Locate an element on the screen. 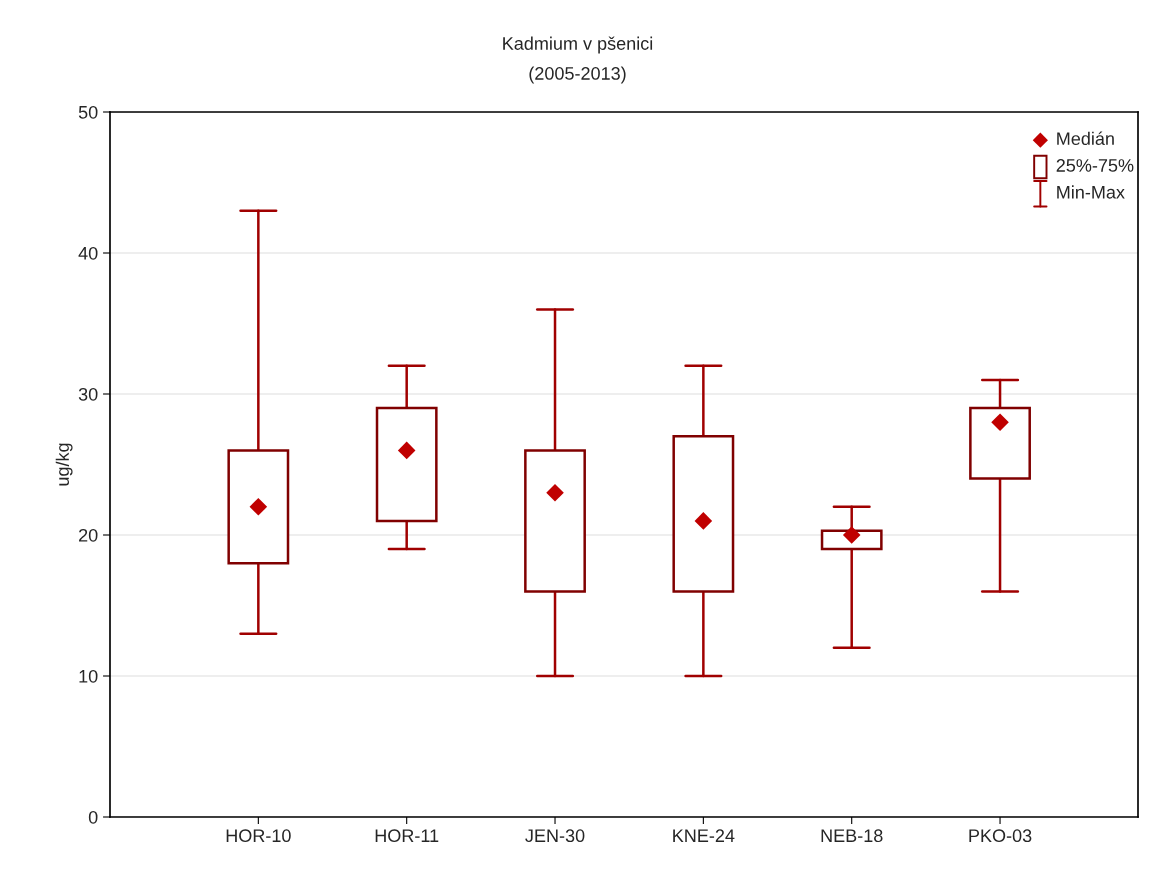 The height and width of the screenshot is (870, 1155). y-tick-label: 30 is located at coordinates (88, 394).